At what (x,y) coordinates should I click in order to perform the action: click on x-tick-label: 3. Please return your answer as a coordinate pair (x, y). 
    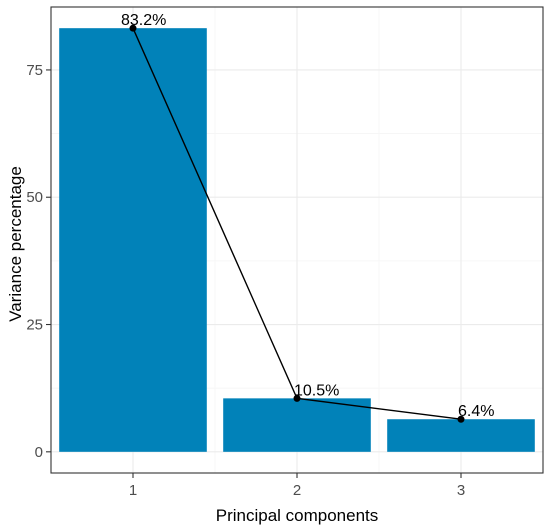
    Looking at the image, I should click on (461, 490).